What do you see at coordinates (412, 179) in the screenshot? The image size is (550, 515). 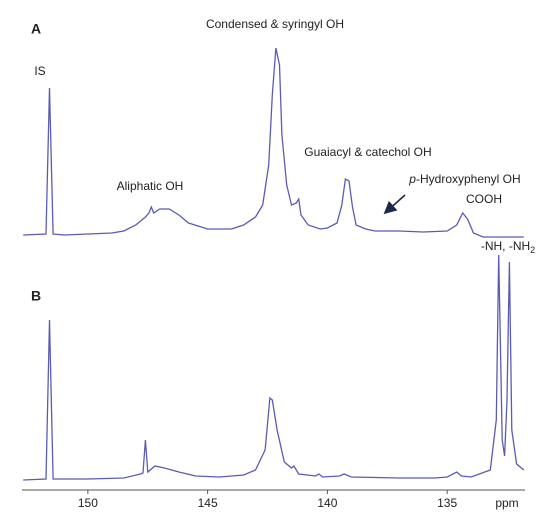 I see `annotation-italic: p` at bounding box center [412, 179].